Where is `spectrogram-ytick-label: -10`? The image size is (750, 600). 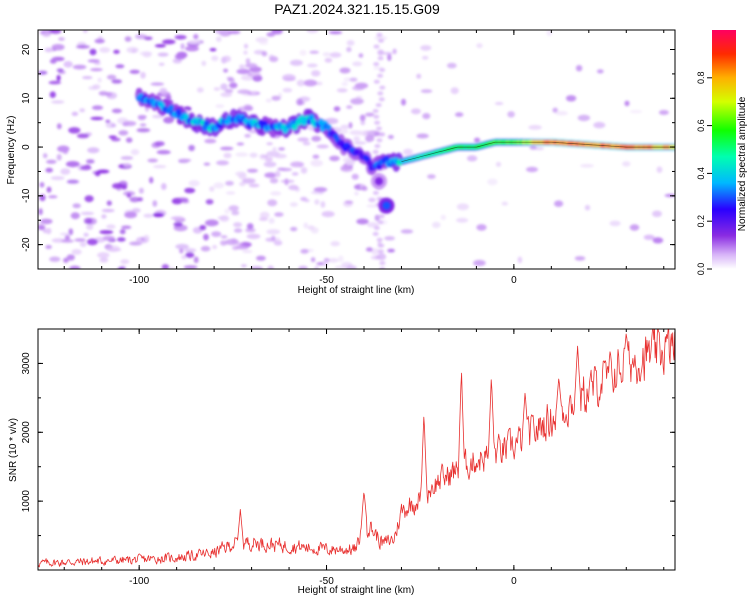 spectrogram-ytick-label: -10 is located at coordinates (26, 195).